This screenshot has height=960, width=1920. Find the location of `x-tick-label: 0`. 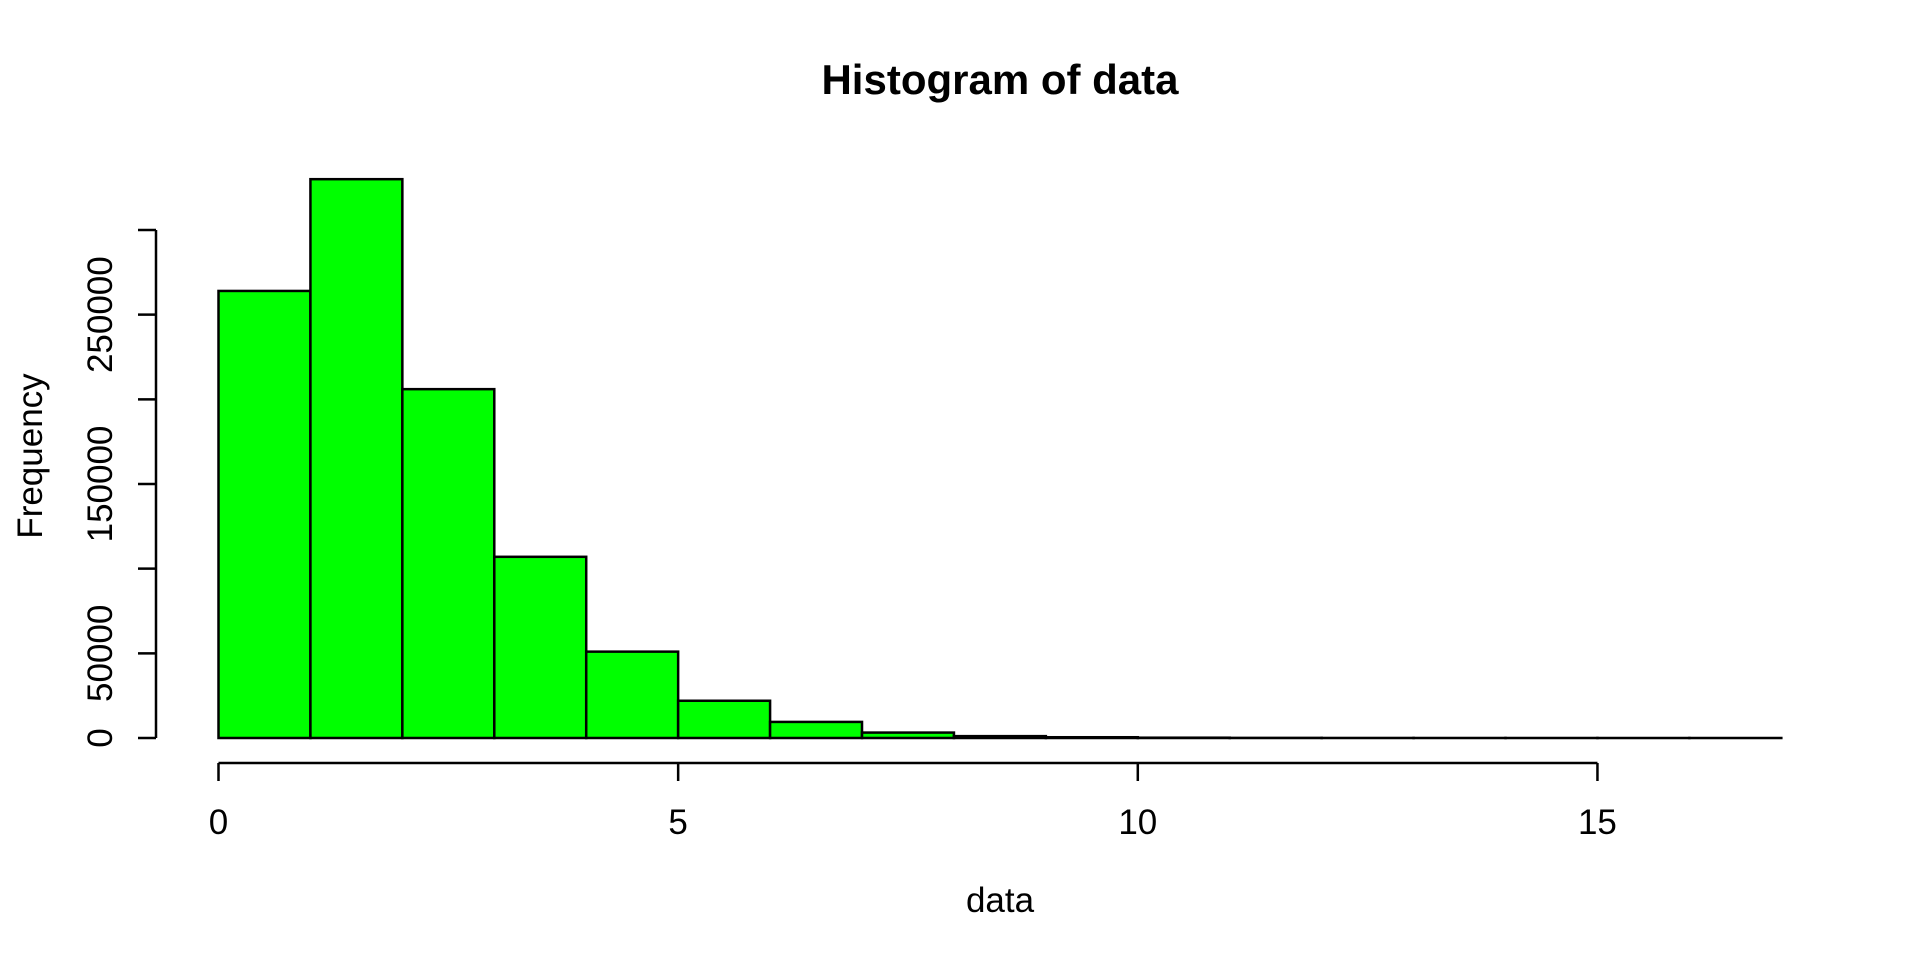

x-tick-label: 0 is located at coordinates (218, 822).